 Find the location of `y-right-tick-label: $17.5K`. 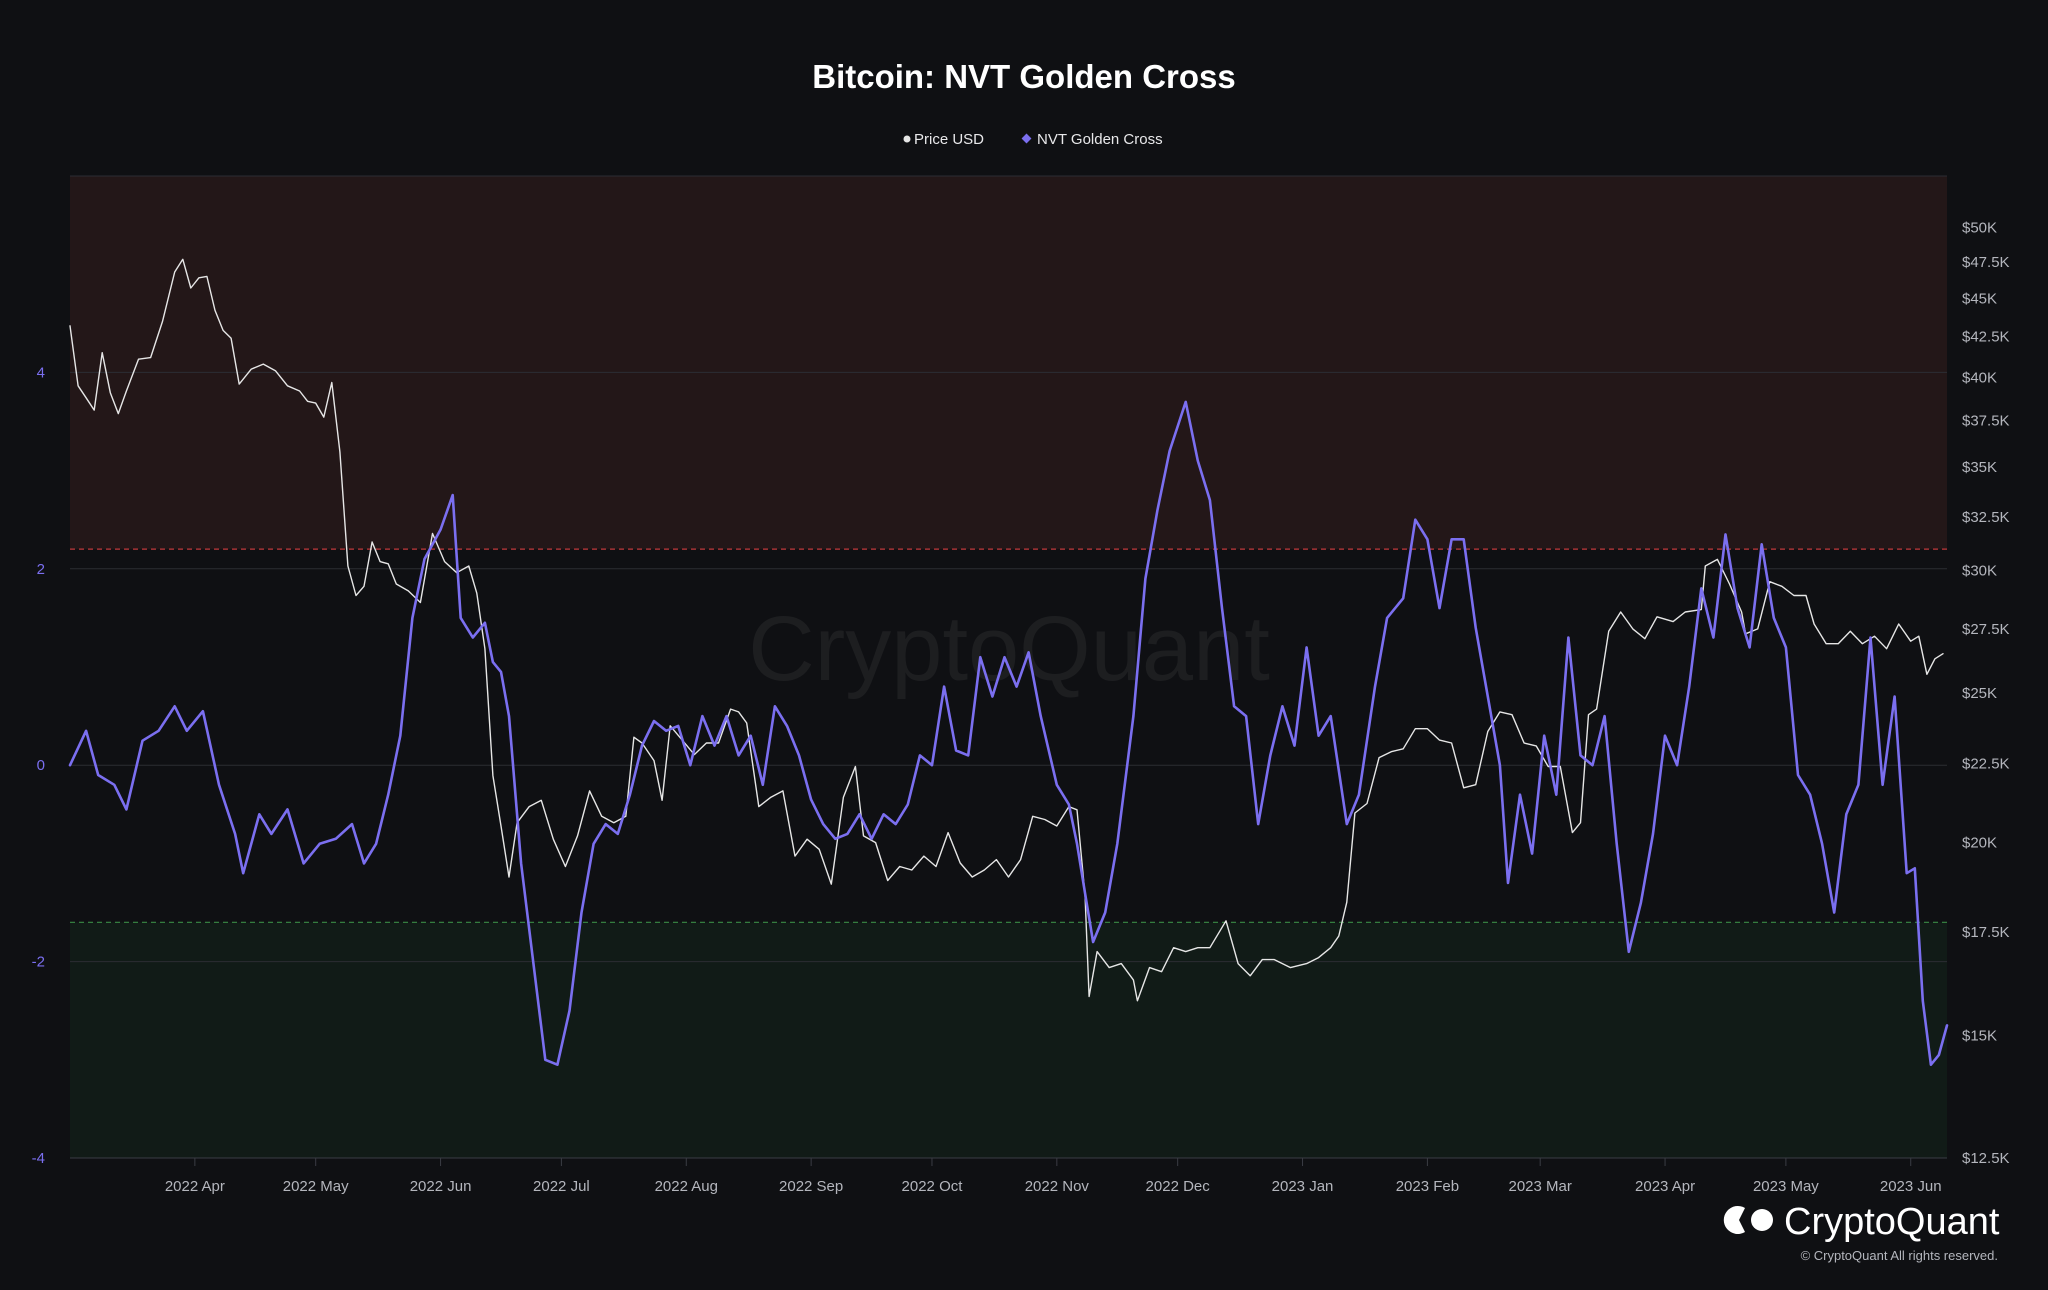

y-right-tick-label: $17.5K is located at coordinates (1986, 932).